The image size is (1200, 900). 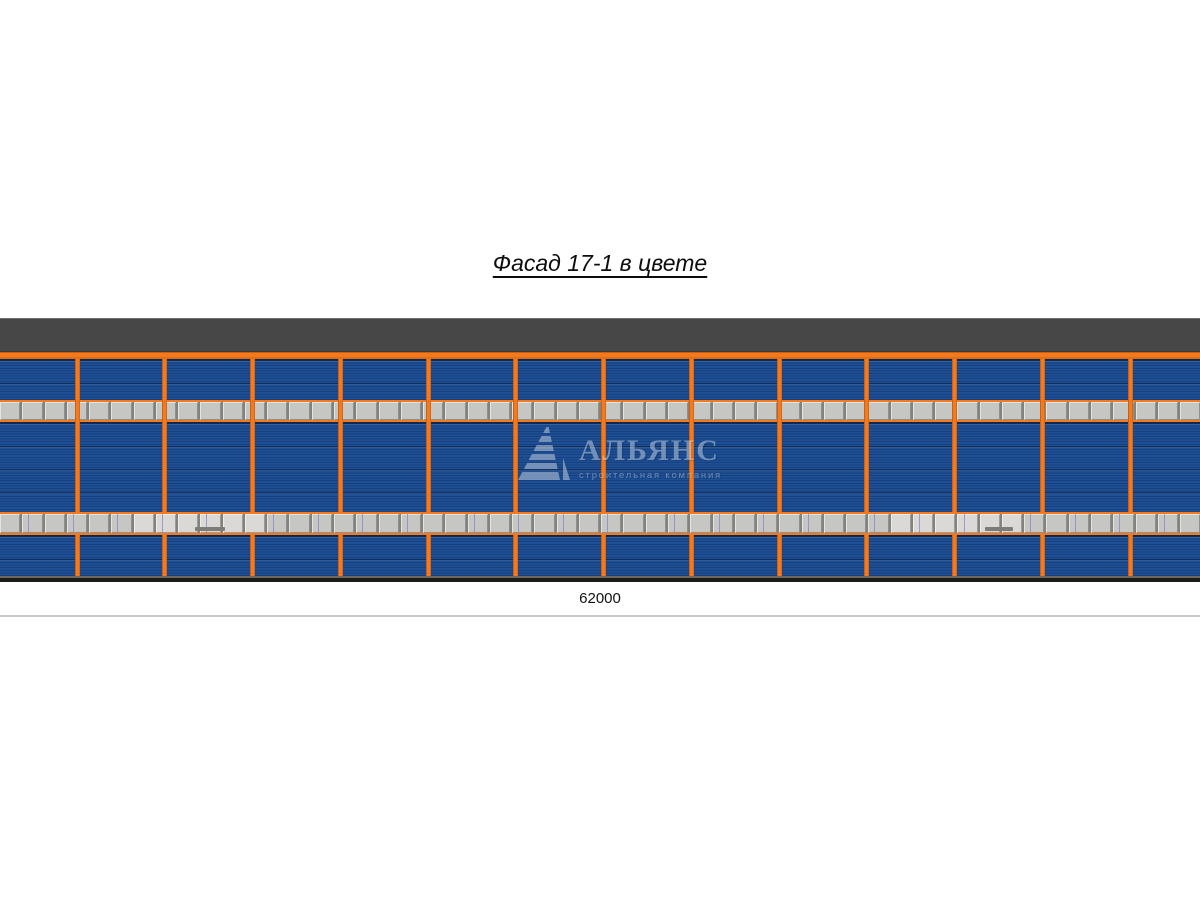 I want to click on panel-band-lower, so click(x=600, y=555).